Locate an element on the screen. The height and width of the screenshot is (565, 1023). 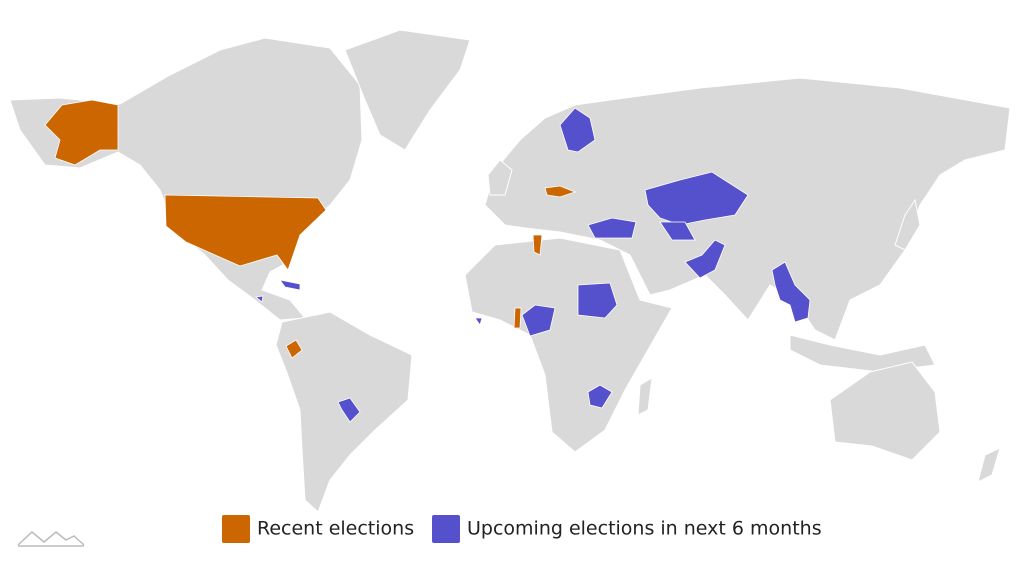
zimbabwe is located at coordinates (600, 396).